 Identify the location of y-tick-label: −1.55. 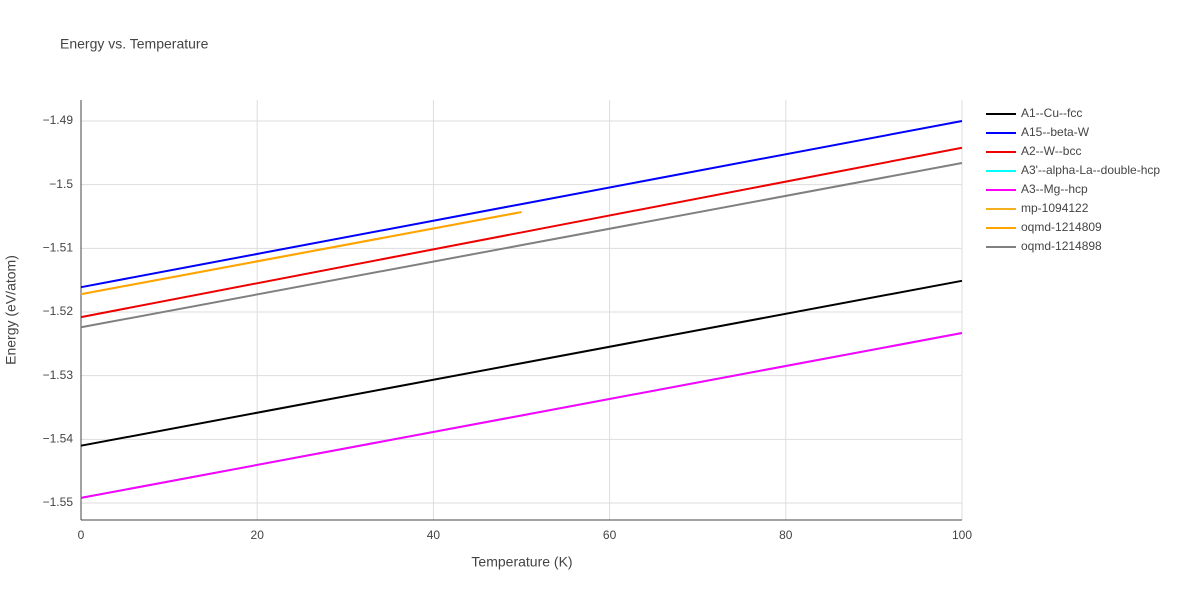
(58, 502).